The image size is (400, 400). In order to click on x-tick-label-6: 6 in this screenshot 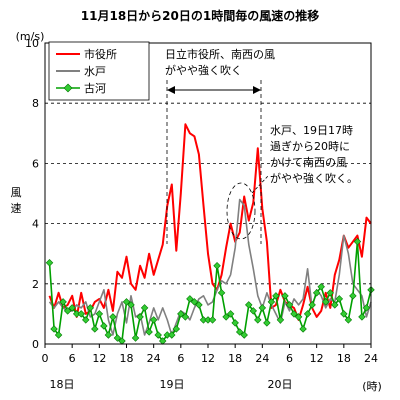, I will do `click(72, 358)`.